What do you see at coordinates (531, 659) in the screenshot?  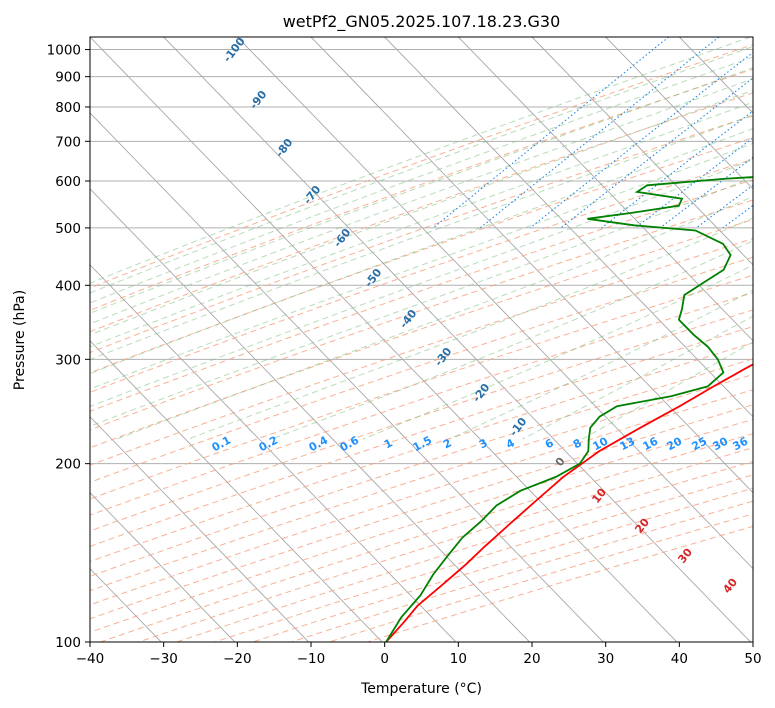 I see `x-tick-label: 20` at bounding box center [531, 659].